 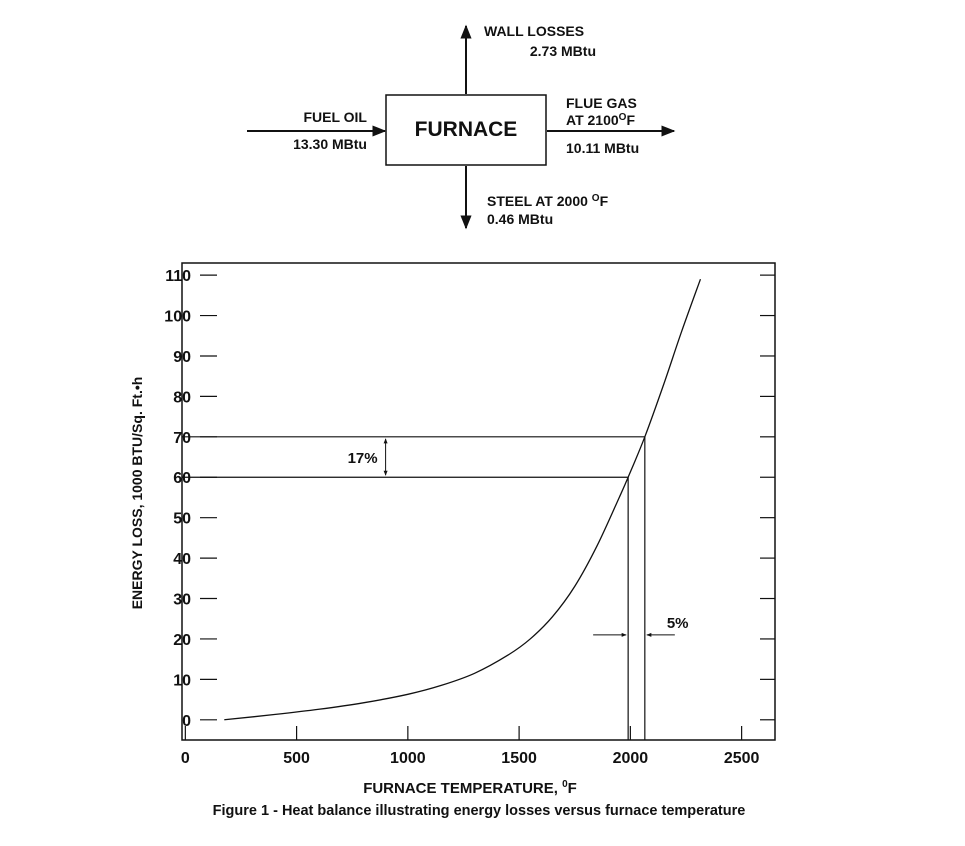 What do you see at coordinates (470, 788) in the screenshot?
I see `x-axis-label: FURNACE TEMPERATURE, 0F` at bounding box center [470, 788].